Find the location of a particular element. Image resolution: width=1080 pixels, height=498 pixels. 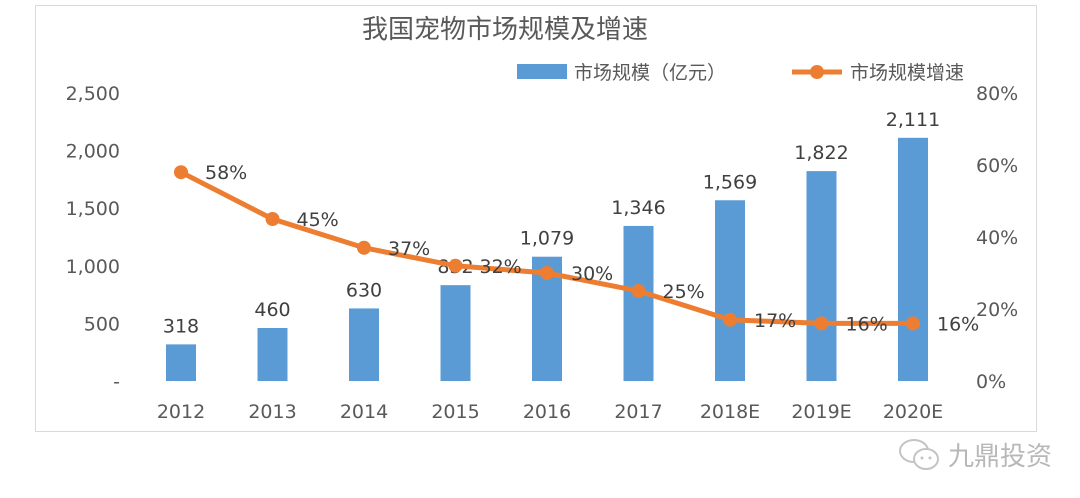

x-axis-tick: 2019E is located at coordinates (821, 412).